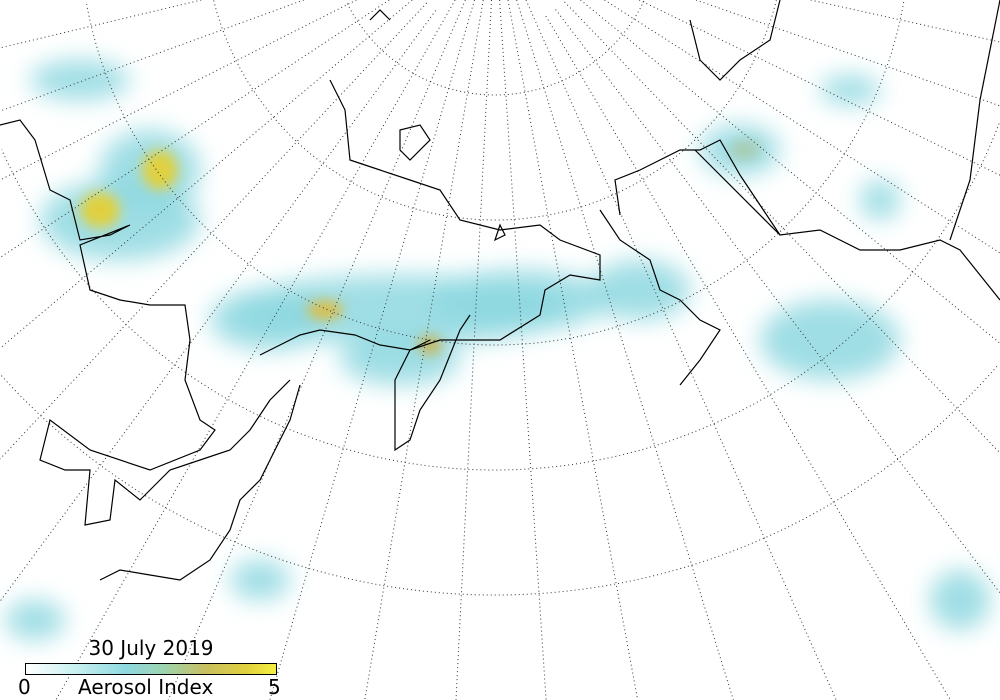 Image resolution: width=1000 pixels, height=700 pixels. I want to click on border-line, so click(737, 192).